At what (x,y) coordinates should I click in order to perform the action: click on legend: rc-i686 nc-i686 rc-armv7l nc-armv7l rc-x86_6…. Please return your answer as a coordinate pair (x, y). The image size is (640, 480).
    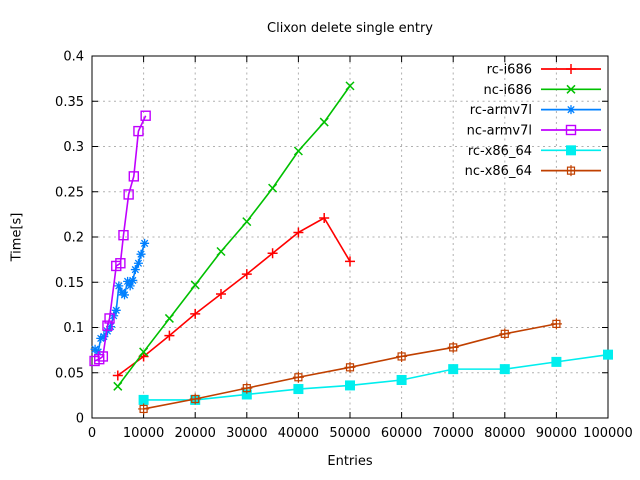
    Looking at the image, I should click on (533, 121).